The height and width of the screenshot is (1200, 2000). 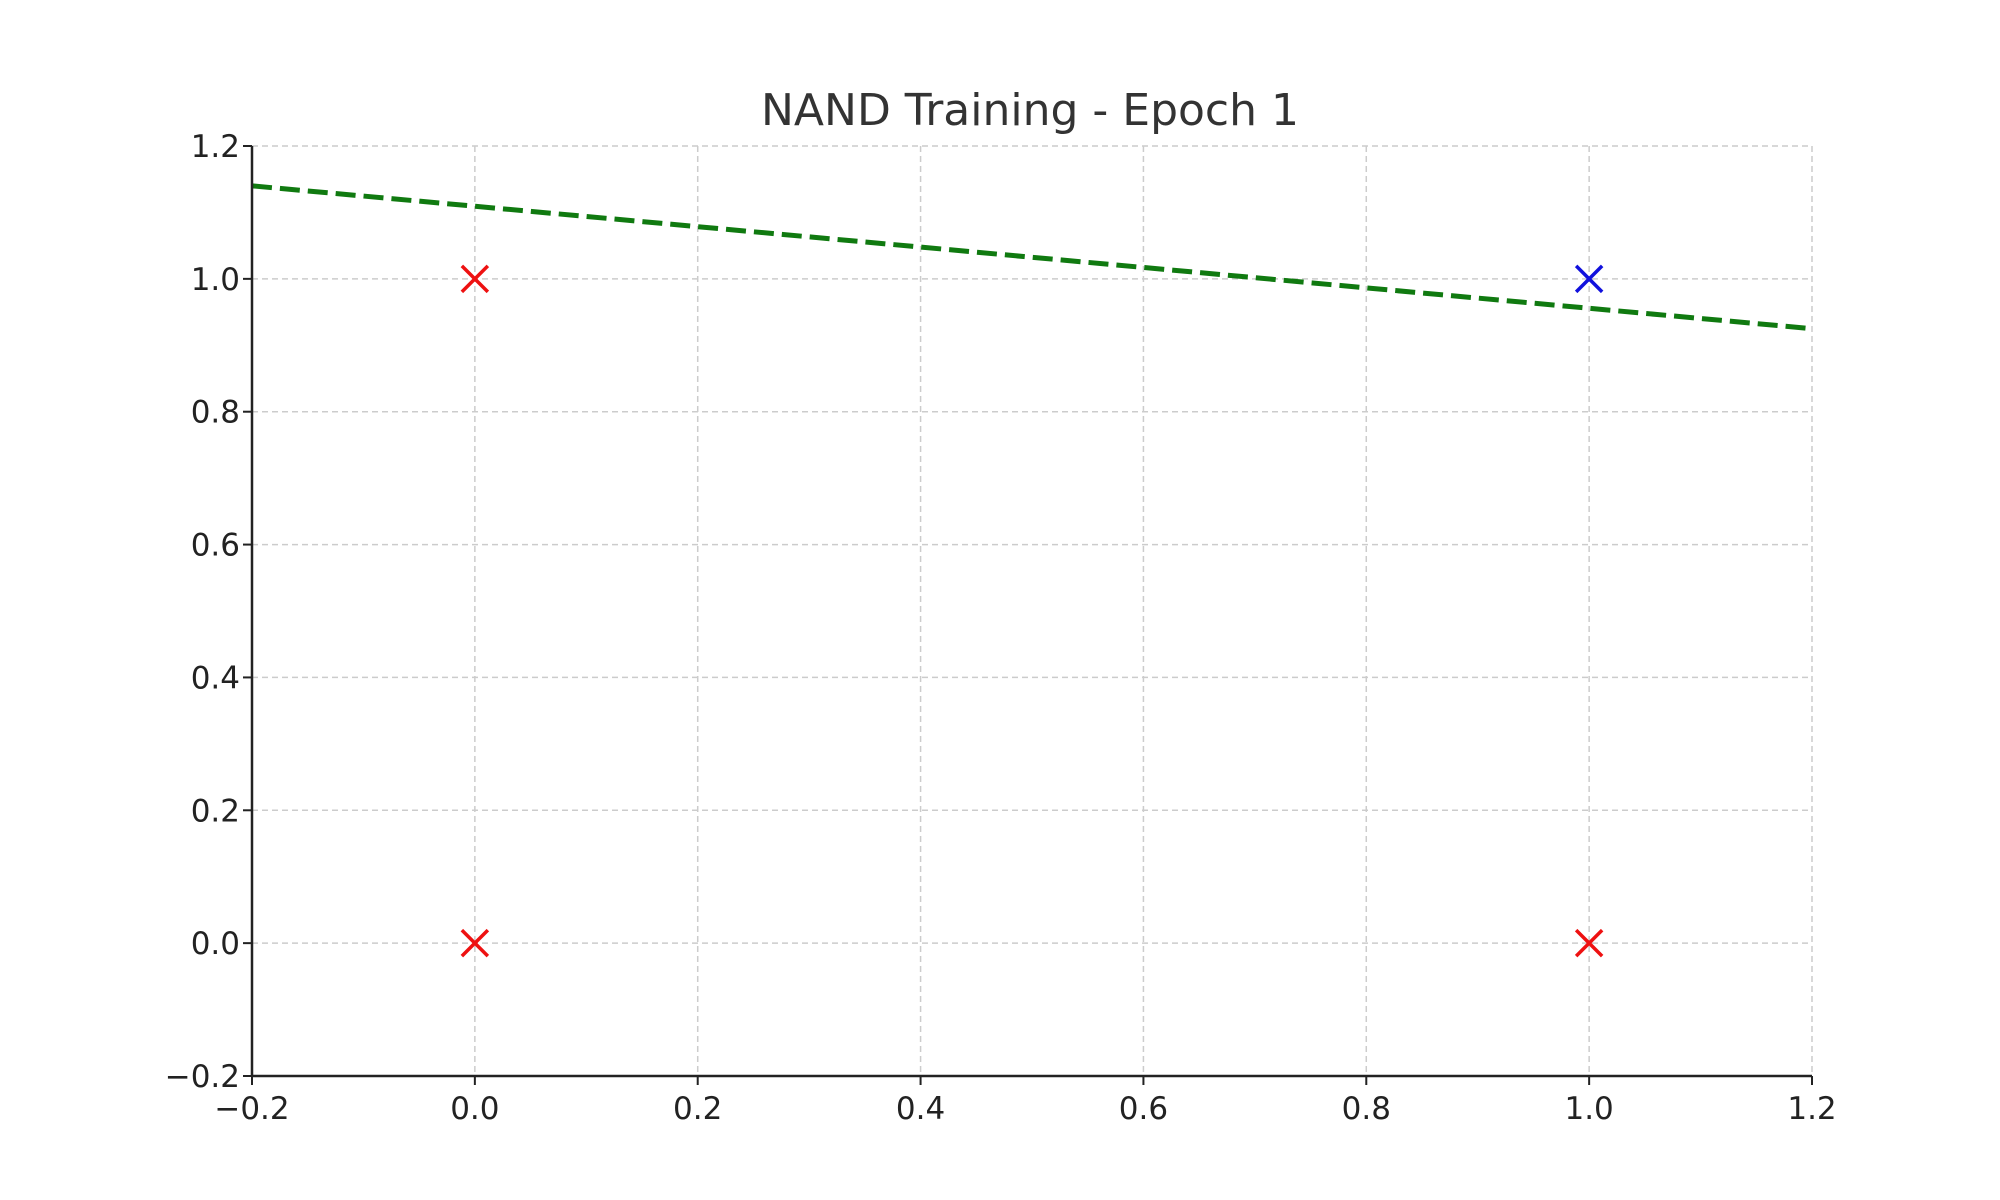 What do you see at coordinates (1030, 110) in the screenshot?
I see `chart-title: NAND Training - Epoch 1` at bounding box center [1030, 110].